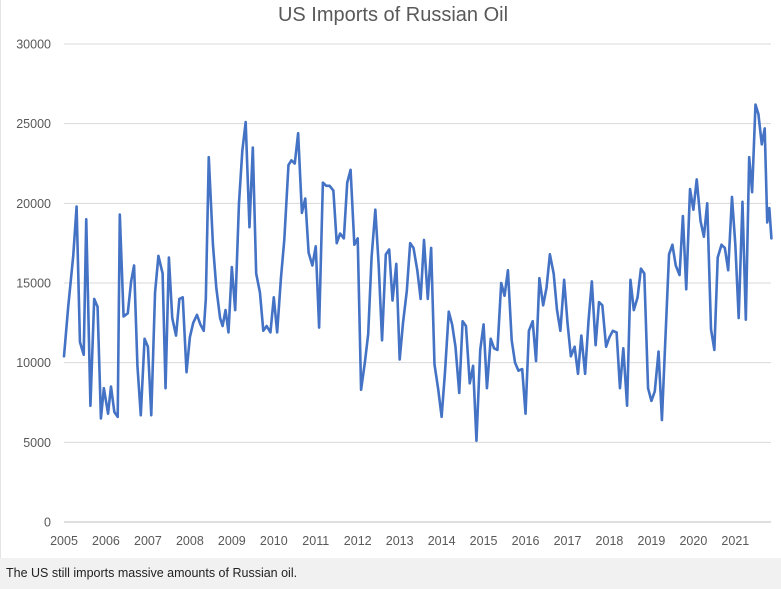  What do you see at coordinates (484, 541) in the screenshot?
I see `x-tick-label: 2015` at bounding box center [484, 541].